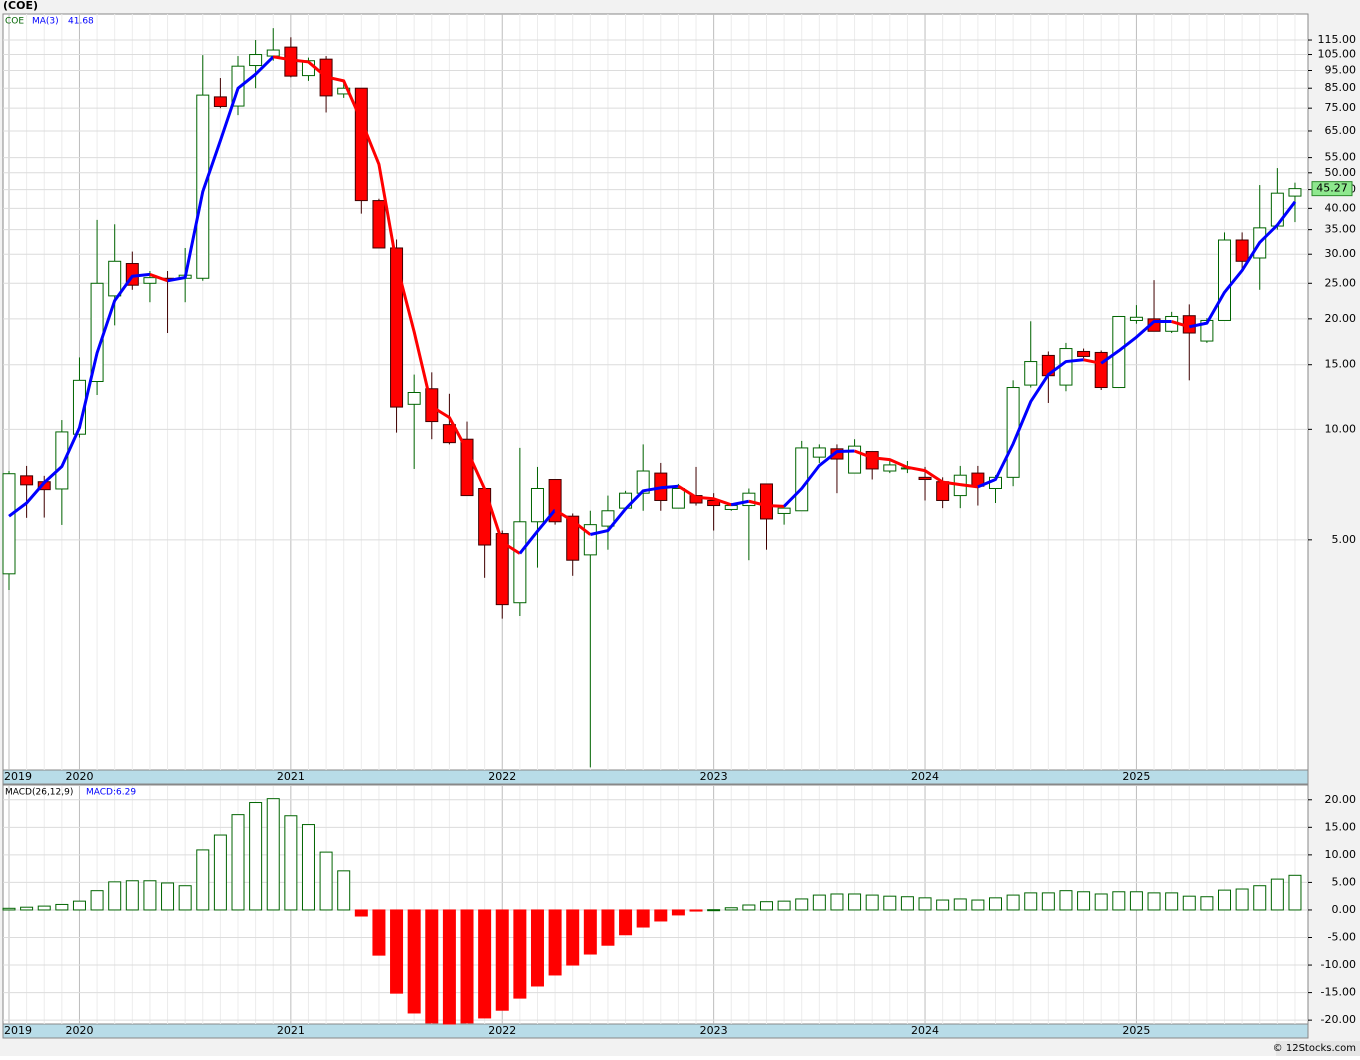 The height and width of the screenshot is (1060, 1360). Describe the element at coordinates (925, 776) in the screenshot. I see `x-tick-label: 2024` at that location.